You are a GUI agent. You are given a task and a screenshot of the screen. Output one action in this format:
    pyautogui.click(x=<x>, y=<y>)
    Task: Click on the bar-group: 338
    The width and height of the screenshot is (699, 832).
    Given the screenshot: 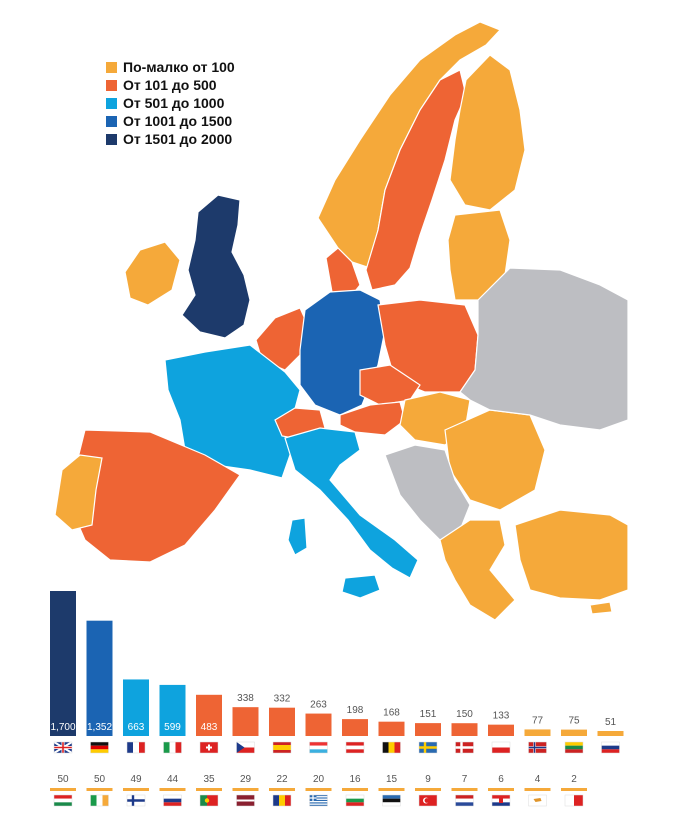 What is the action you would take?
    pyautogui.click(x=245, y=723)
    